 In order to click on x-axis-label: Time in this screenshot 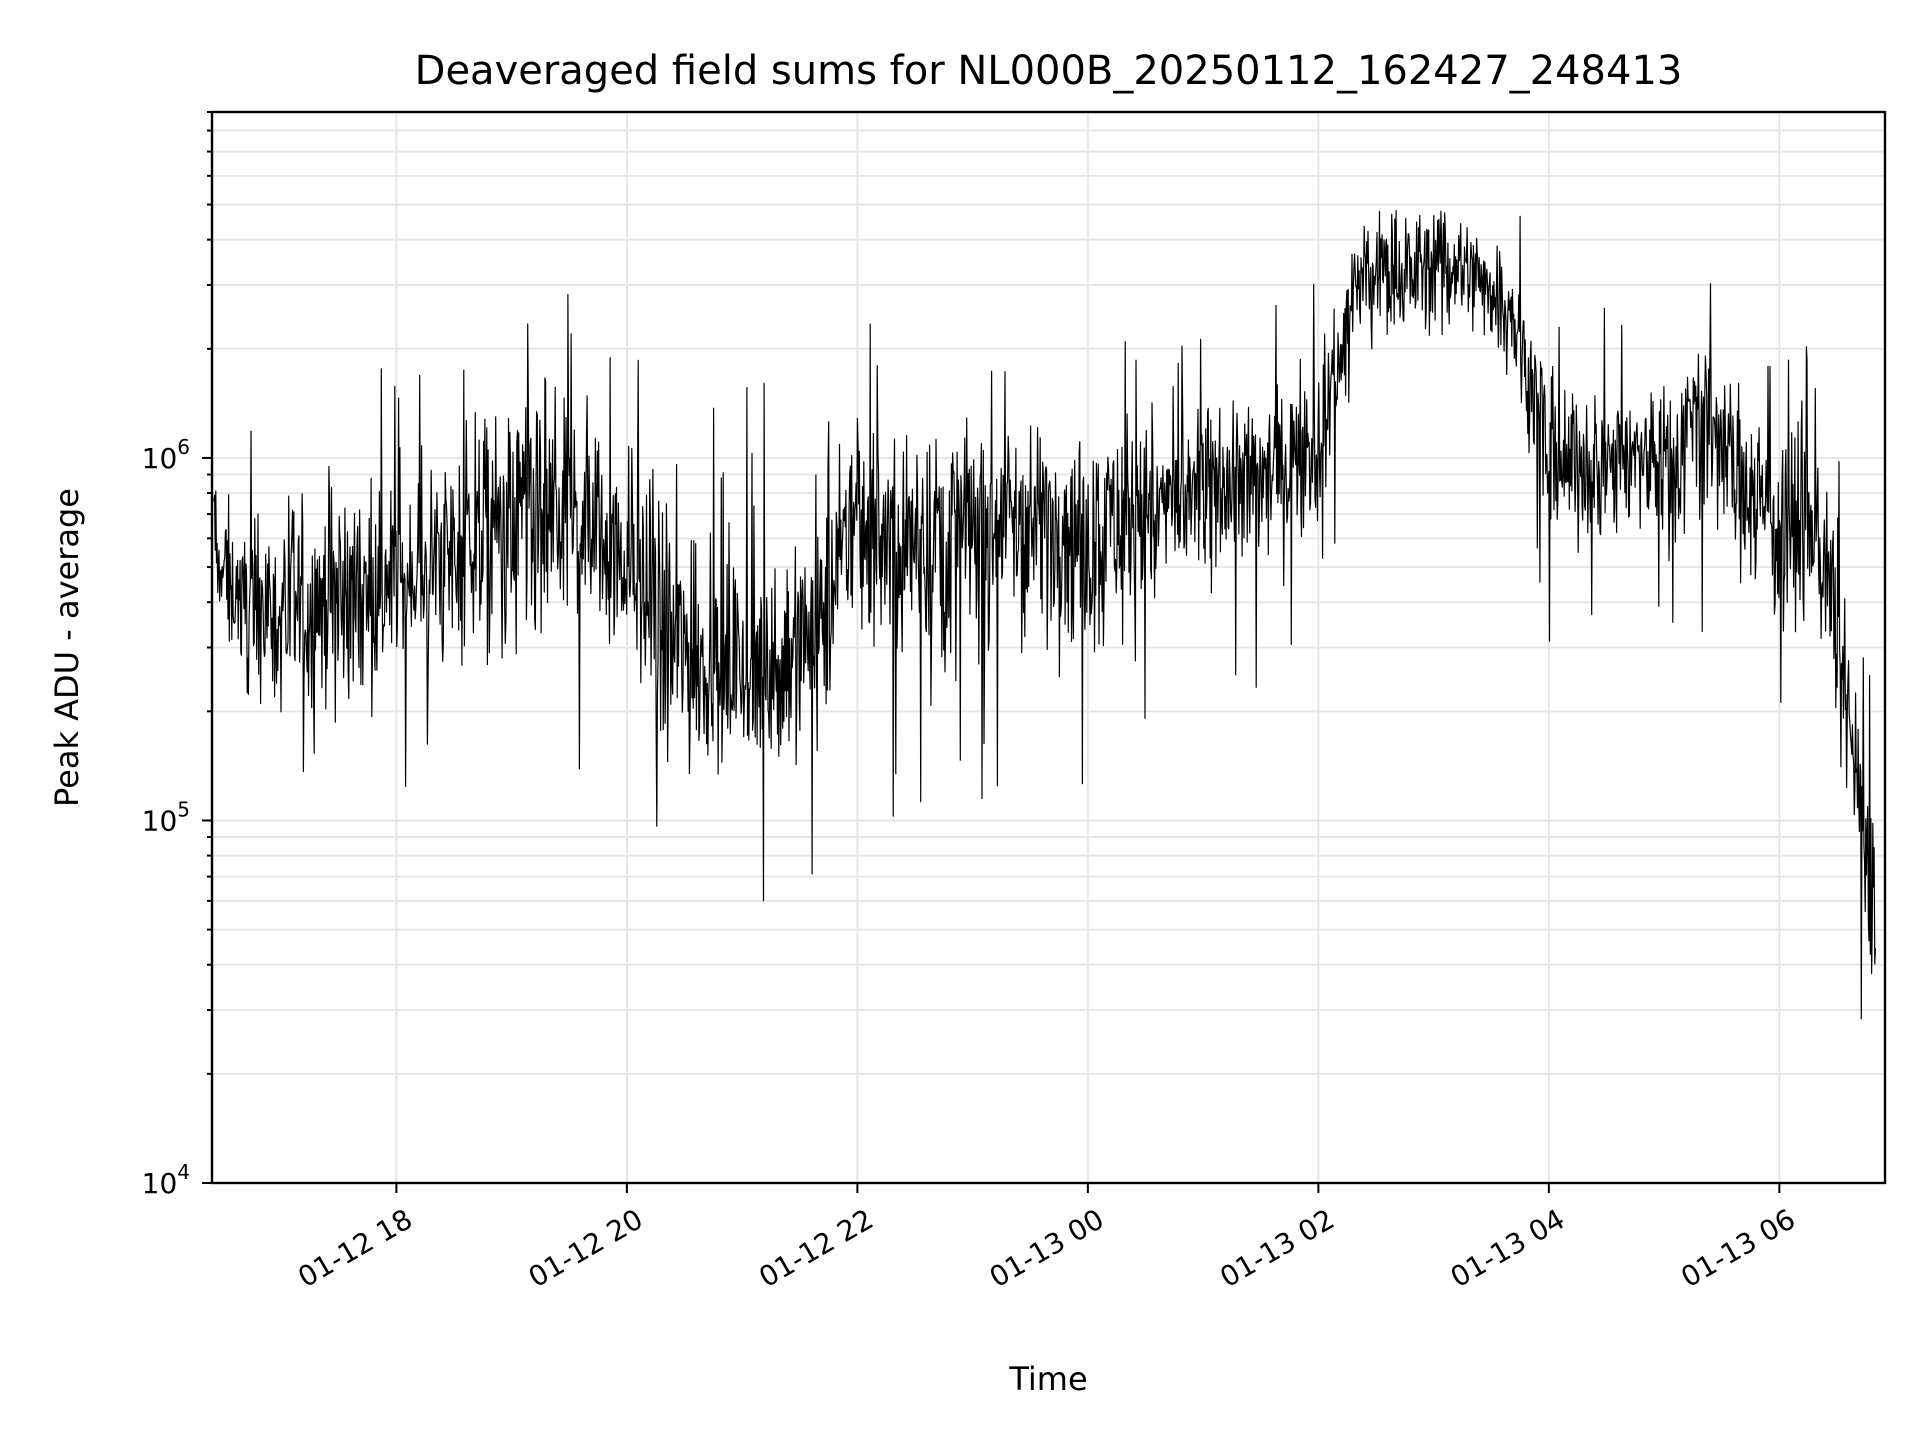, I will do `click(1047, 1379)`.